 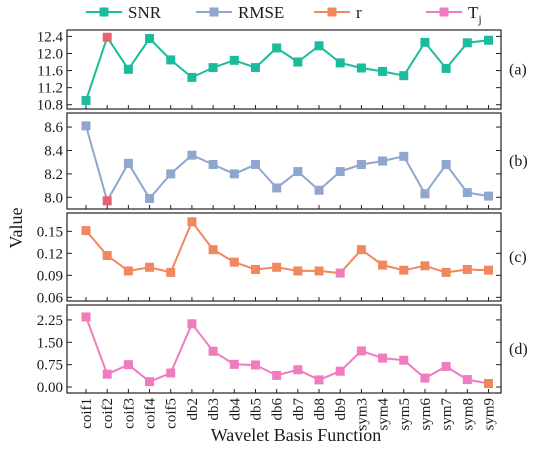 What do you see at coordinates (340, 371) in the screenshot?
I see `data-point-Tj-db9` at bounding box center [340, 371].